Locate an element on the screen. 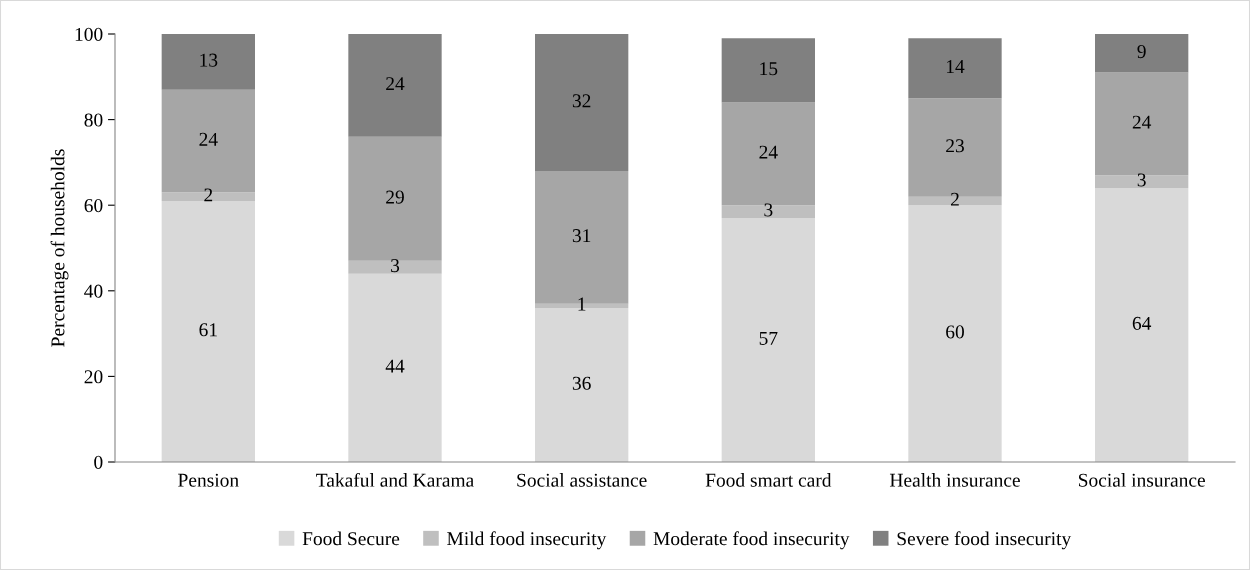 The width and height of the screenshot is (1250, 570). y-tick-label: 0 is located at coordinates (98, 462).